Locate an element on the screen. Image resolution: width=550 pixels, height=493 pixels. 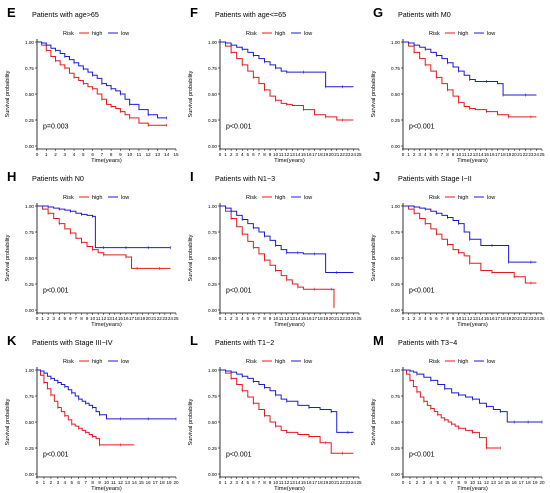
km-curve-high is located at coordinates (287, 81).